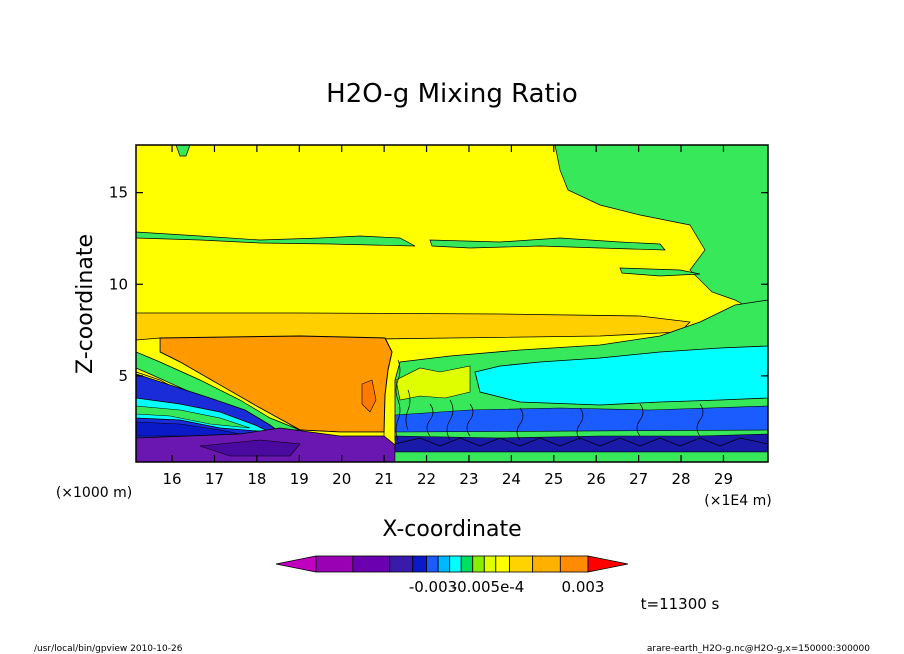 The width and height of the screenshot is (904, 654). What do you see at coordinates (723, 479) in the screenshot?
I see `x-tick-label: 29` at bounding box center [723, 479].